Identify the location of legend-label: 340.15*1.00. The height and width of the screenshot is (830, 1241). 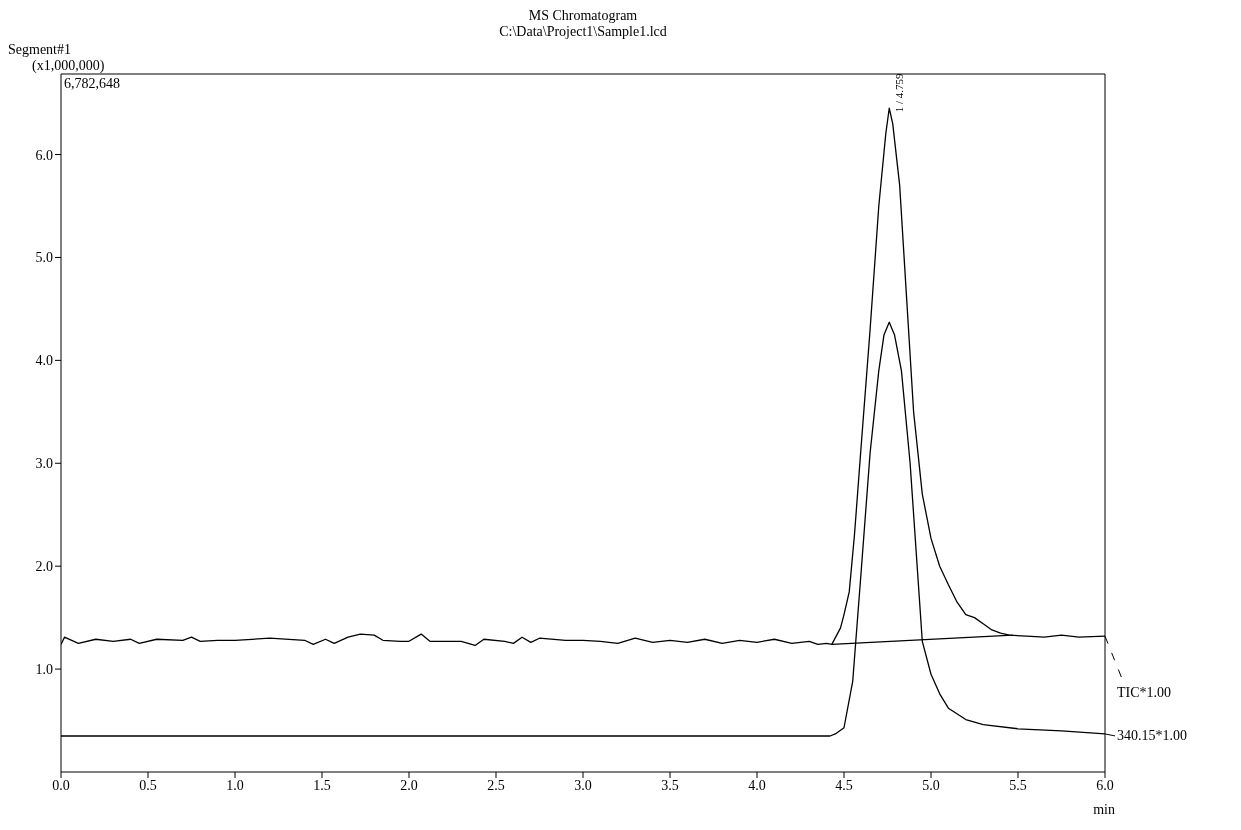
(1152, 735).